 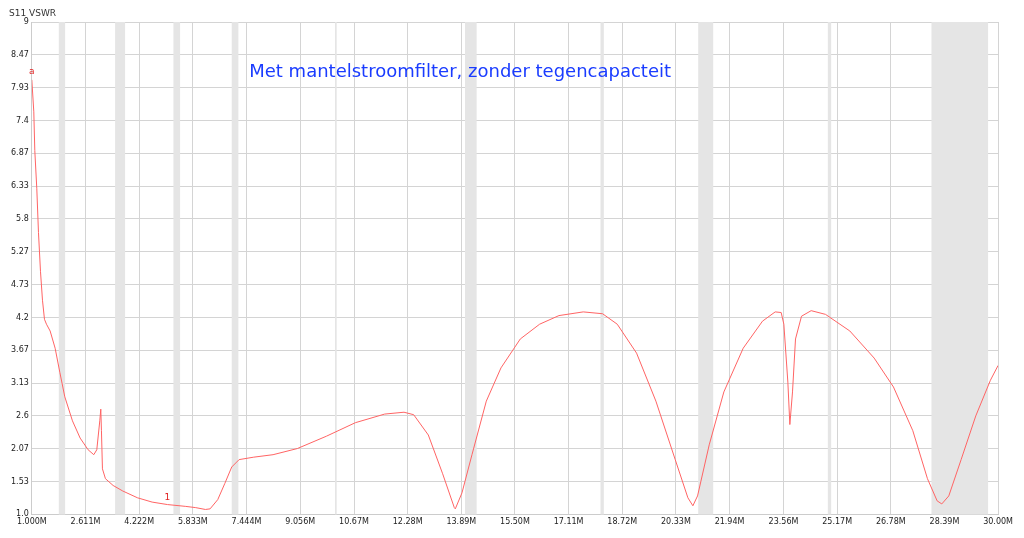 I want to click on x-tick-label: 4.222M, so click(x=139, y=522).